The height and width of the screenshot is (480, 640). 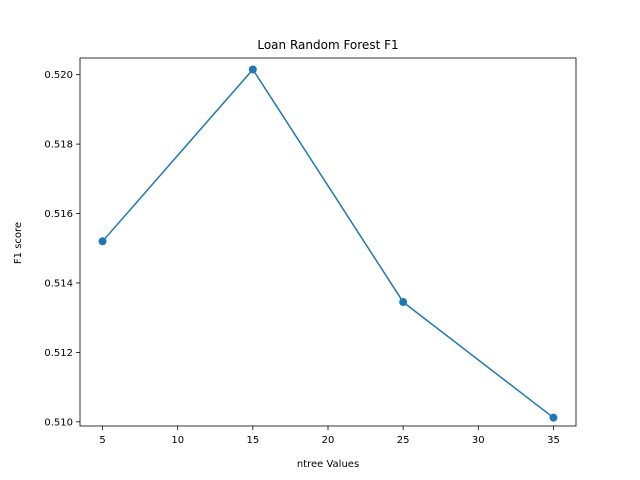 What do you see at coordinates (58, 145) in the screenshot?
I see `y-tick-label: 0.518` at bounding box center [58, 145].